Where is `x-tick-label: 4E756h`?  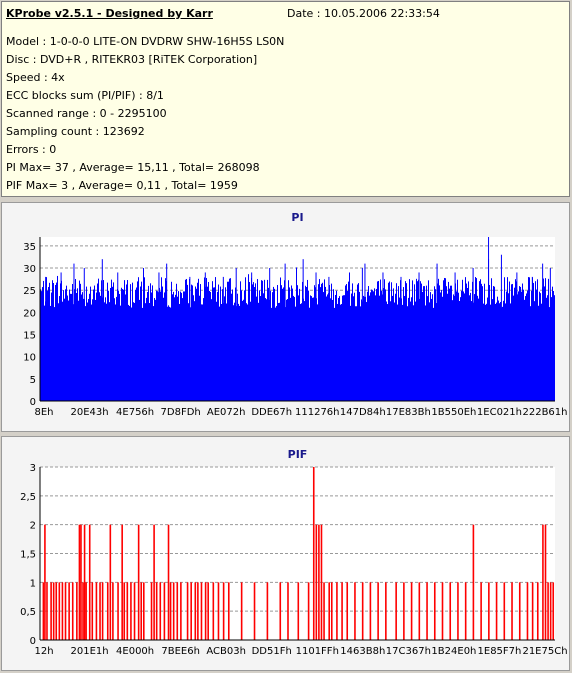
x-tick-label: 4E756h is located at coordinates (135, 412).